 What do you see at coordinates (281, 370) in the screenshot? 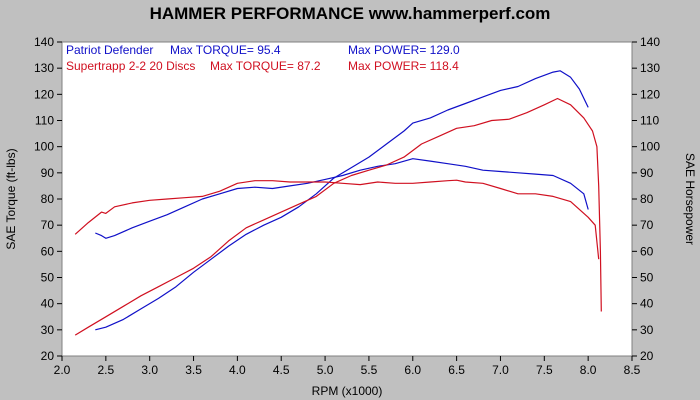
I see `x-tick-label: 4.5` at bounding box center [281, 370].